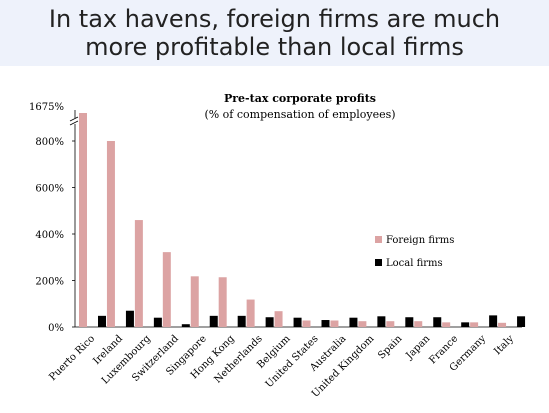 The image size is (549, 413). I want to click on slide-title-line-2: more profitable than local firms, so click(274, 47).